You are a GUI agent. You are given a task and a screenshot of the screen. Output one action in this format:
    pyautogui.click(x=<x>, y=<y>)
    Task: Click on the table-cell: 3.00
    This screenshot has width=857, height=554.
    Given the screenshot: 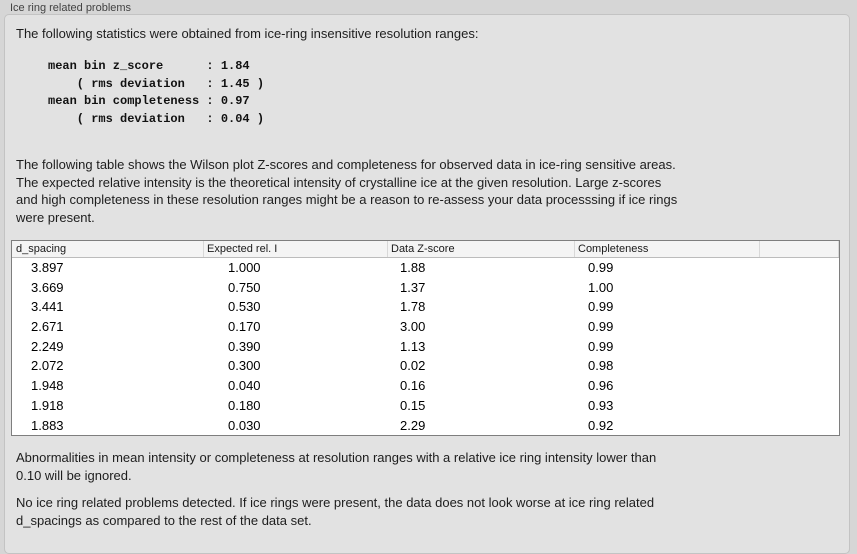 What is the action you would take?
    pyautogui.click(x=413, y=327)
    